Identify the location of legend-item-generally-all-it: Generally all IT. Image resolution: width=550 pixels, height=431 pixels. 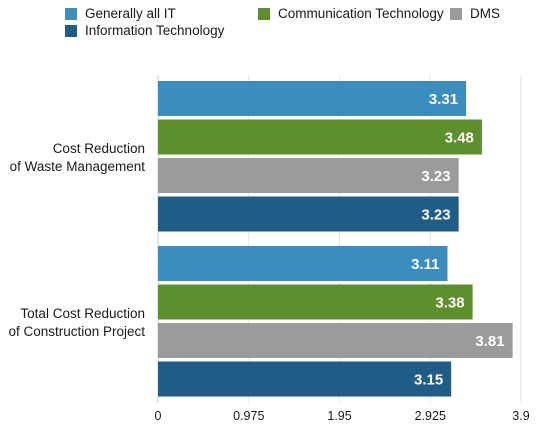
(120, 13).